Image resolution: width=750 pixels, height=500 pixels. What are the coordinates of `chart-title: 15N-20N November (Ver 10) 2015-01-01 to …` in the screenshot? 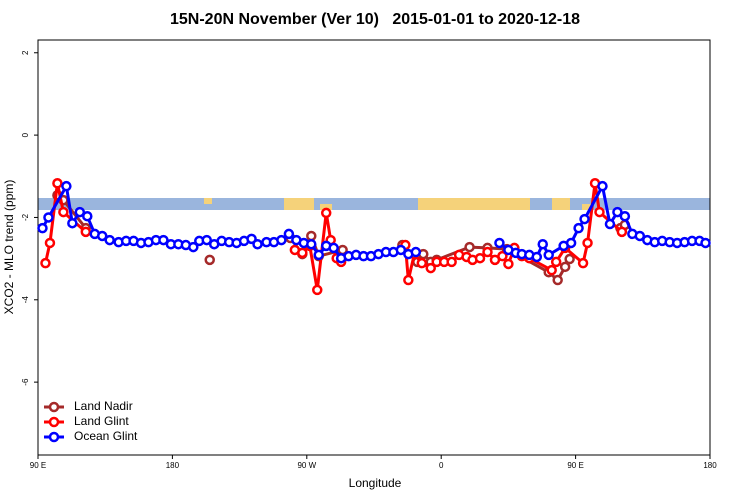 It's located at (375, 19).